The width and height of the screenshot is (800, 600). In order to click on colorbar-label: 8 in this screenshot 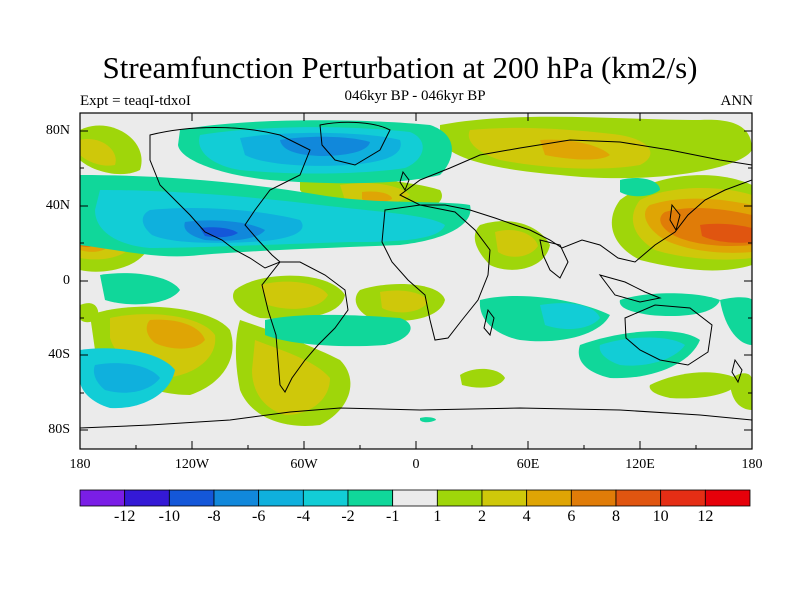, I will do `click(616, 516)`.